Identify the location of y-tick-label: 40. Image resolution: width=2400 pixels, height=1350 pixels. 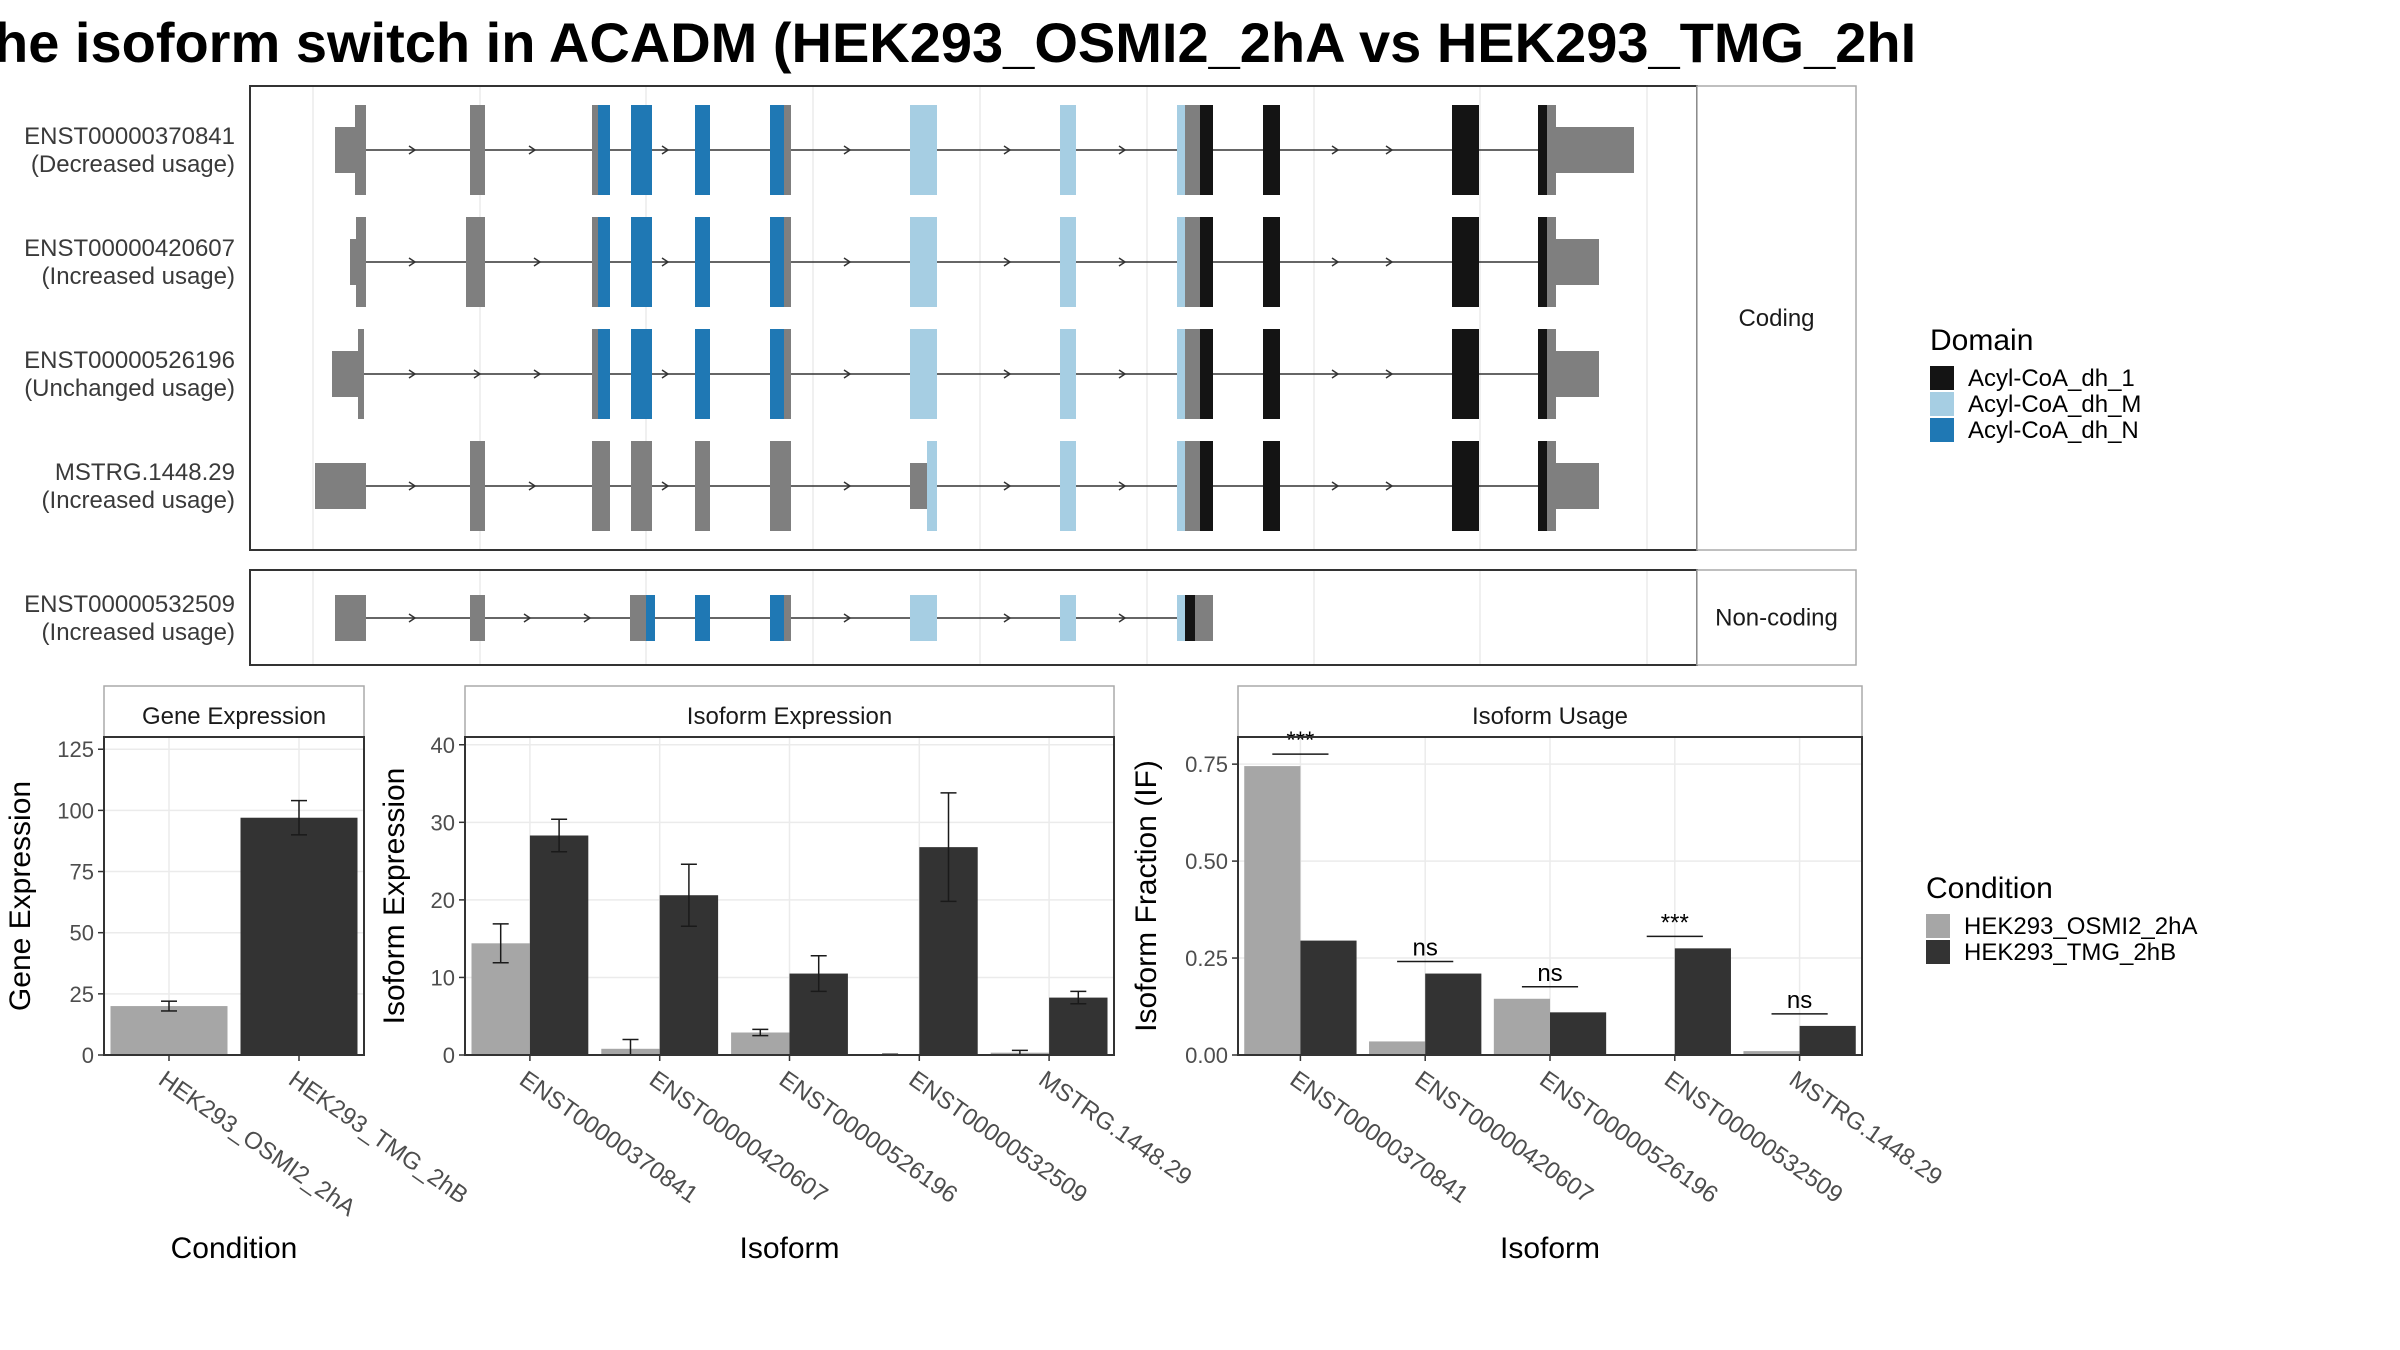
(443, 745).